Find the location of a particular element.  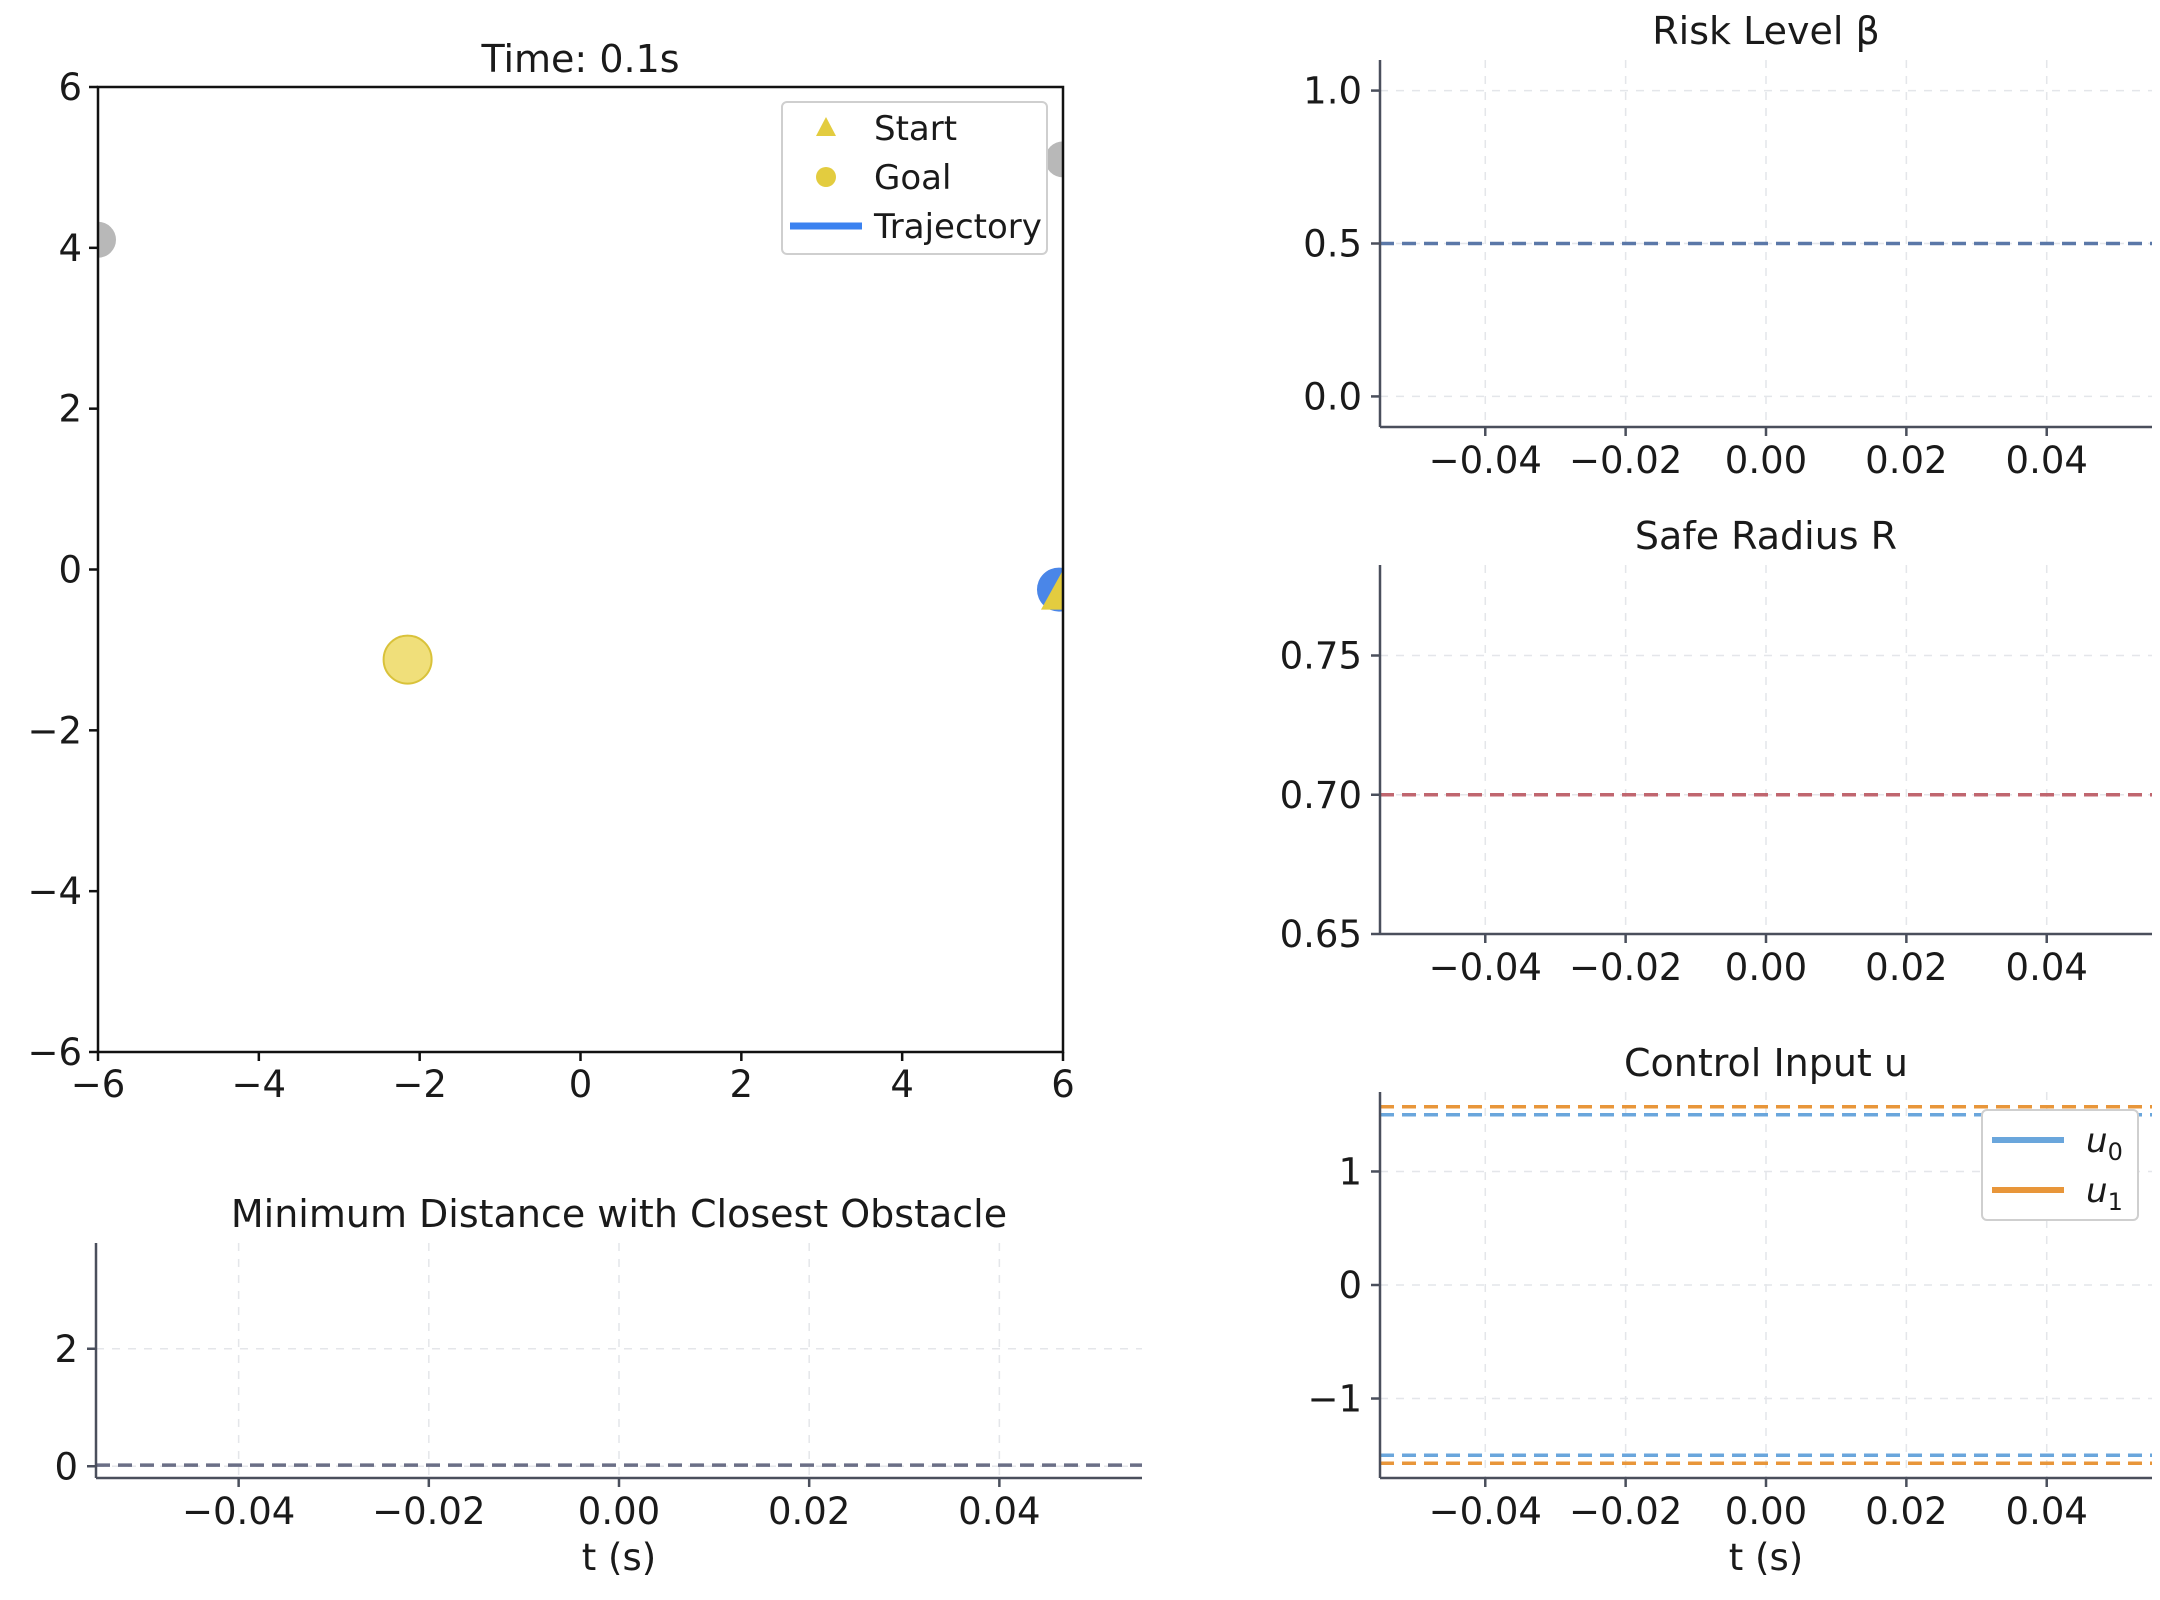

map-legend: Start Goal Trajectory is located at coordinates (914, 178).